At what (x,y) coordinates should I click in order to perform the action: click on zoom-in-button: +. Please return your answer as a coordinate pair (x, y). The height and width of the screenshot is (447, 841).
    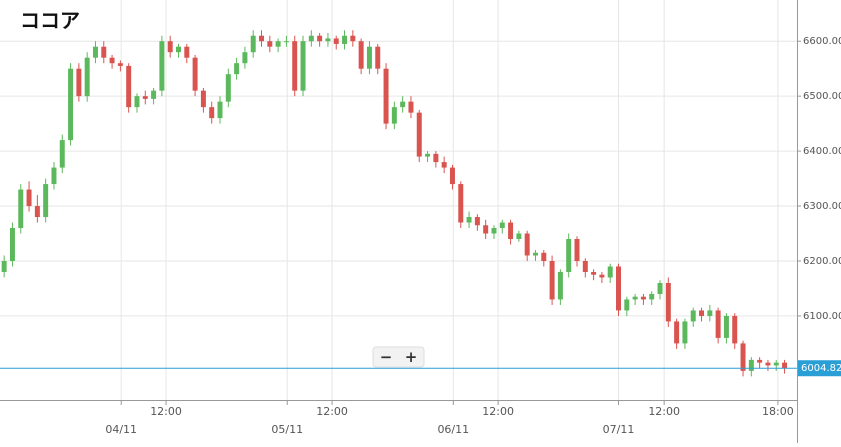
    Looking at the image, I should click on (411, 357).